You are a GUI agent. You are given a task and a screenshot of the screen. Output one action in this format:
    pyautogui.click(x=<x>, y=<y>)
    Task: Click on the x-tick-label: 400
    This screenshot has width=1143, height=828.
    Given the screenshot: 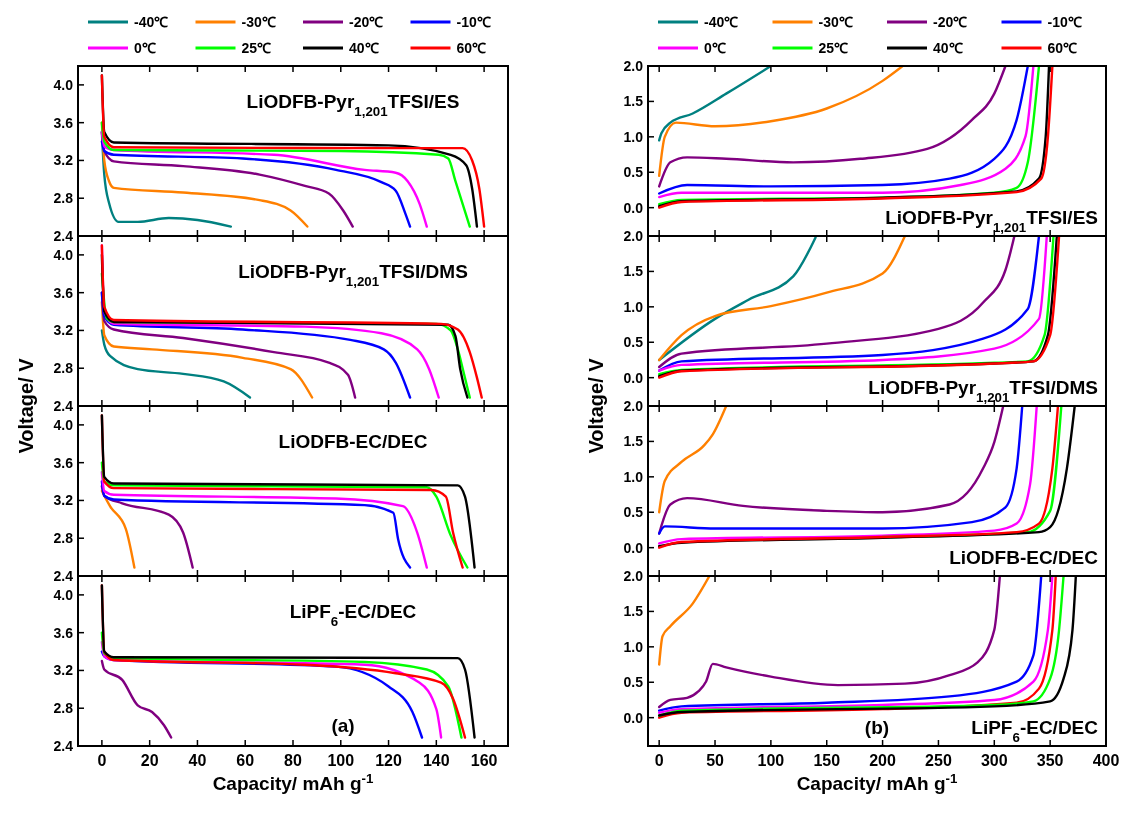 What is the action you would take?
    pyautogui.click(x=1106, y=760)
    